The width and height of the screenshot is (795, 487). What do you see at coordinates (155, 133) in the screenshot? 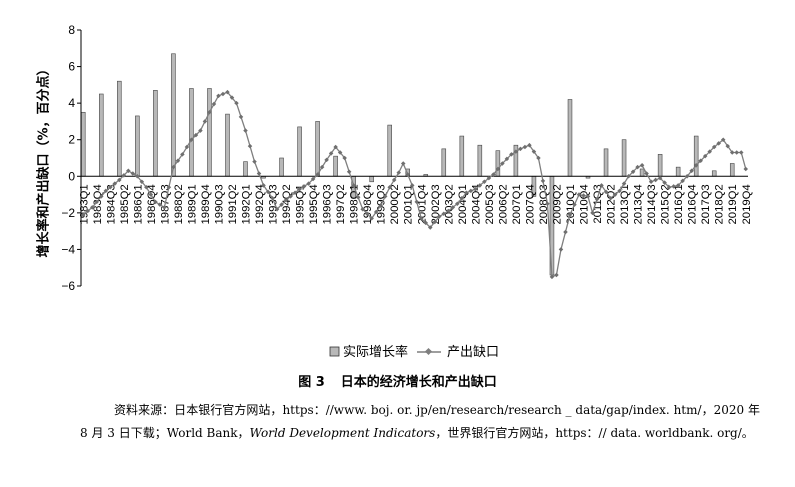
I see `growth-bar-1987` at bounding box center [155, 133].